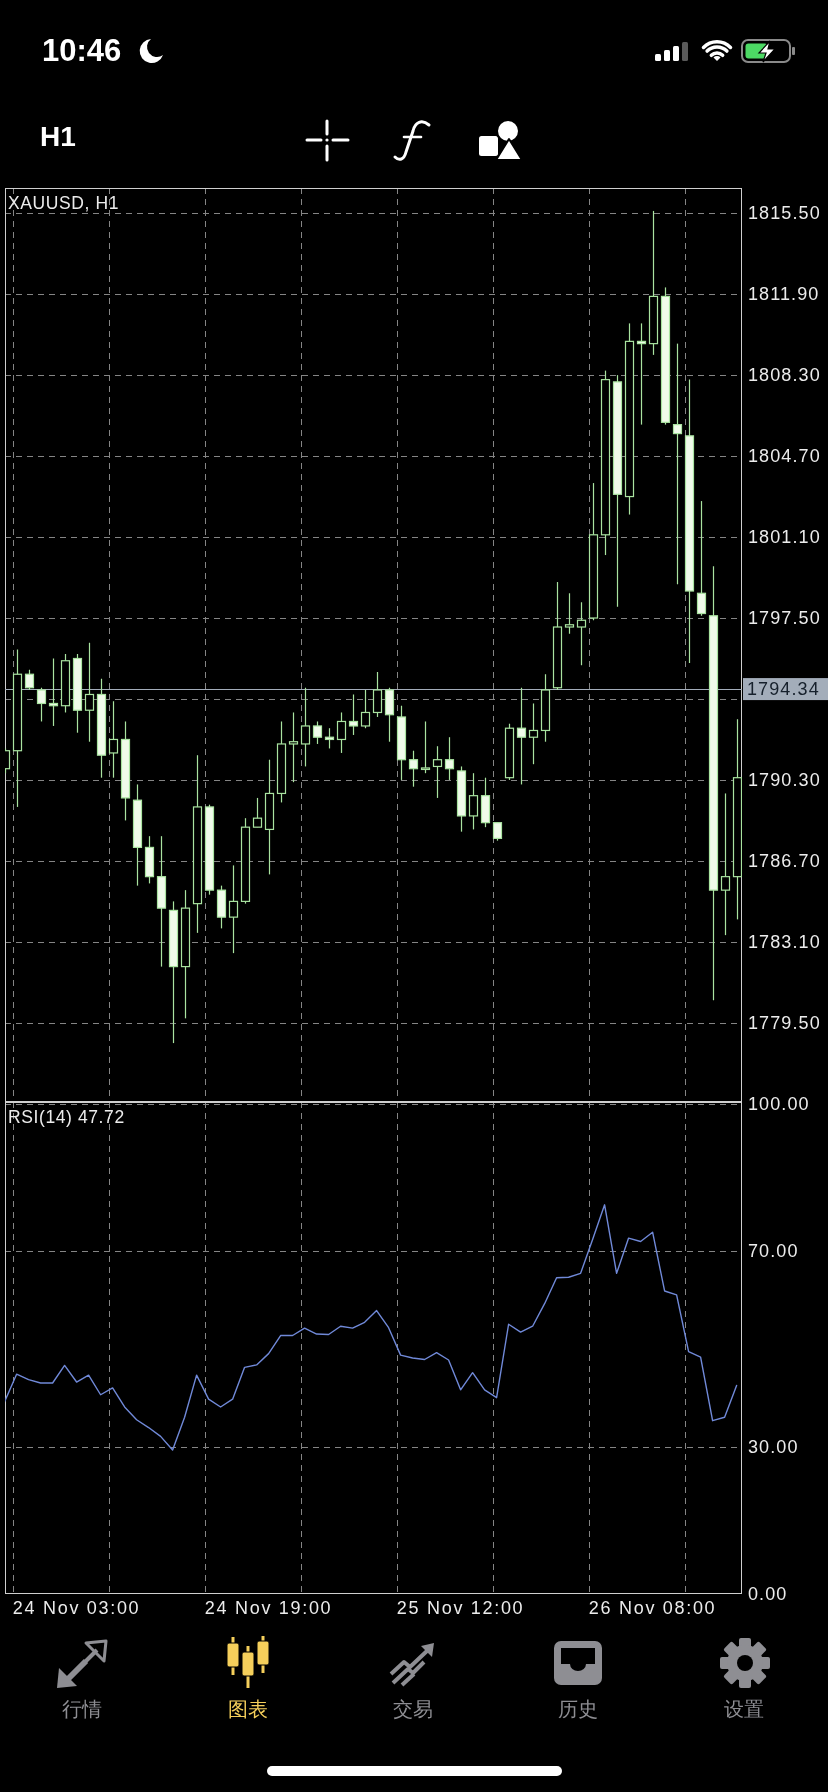 This screenshot has height=1792, width=828. I want to click on text: 设置, so click(744, 1709).